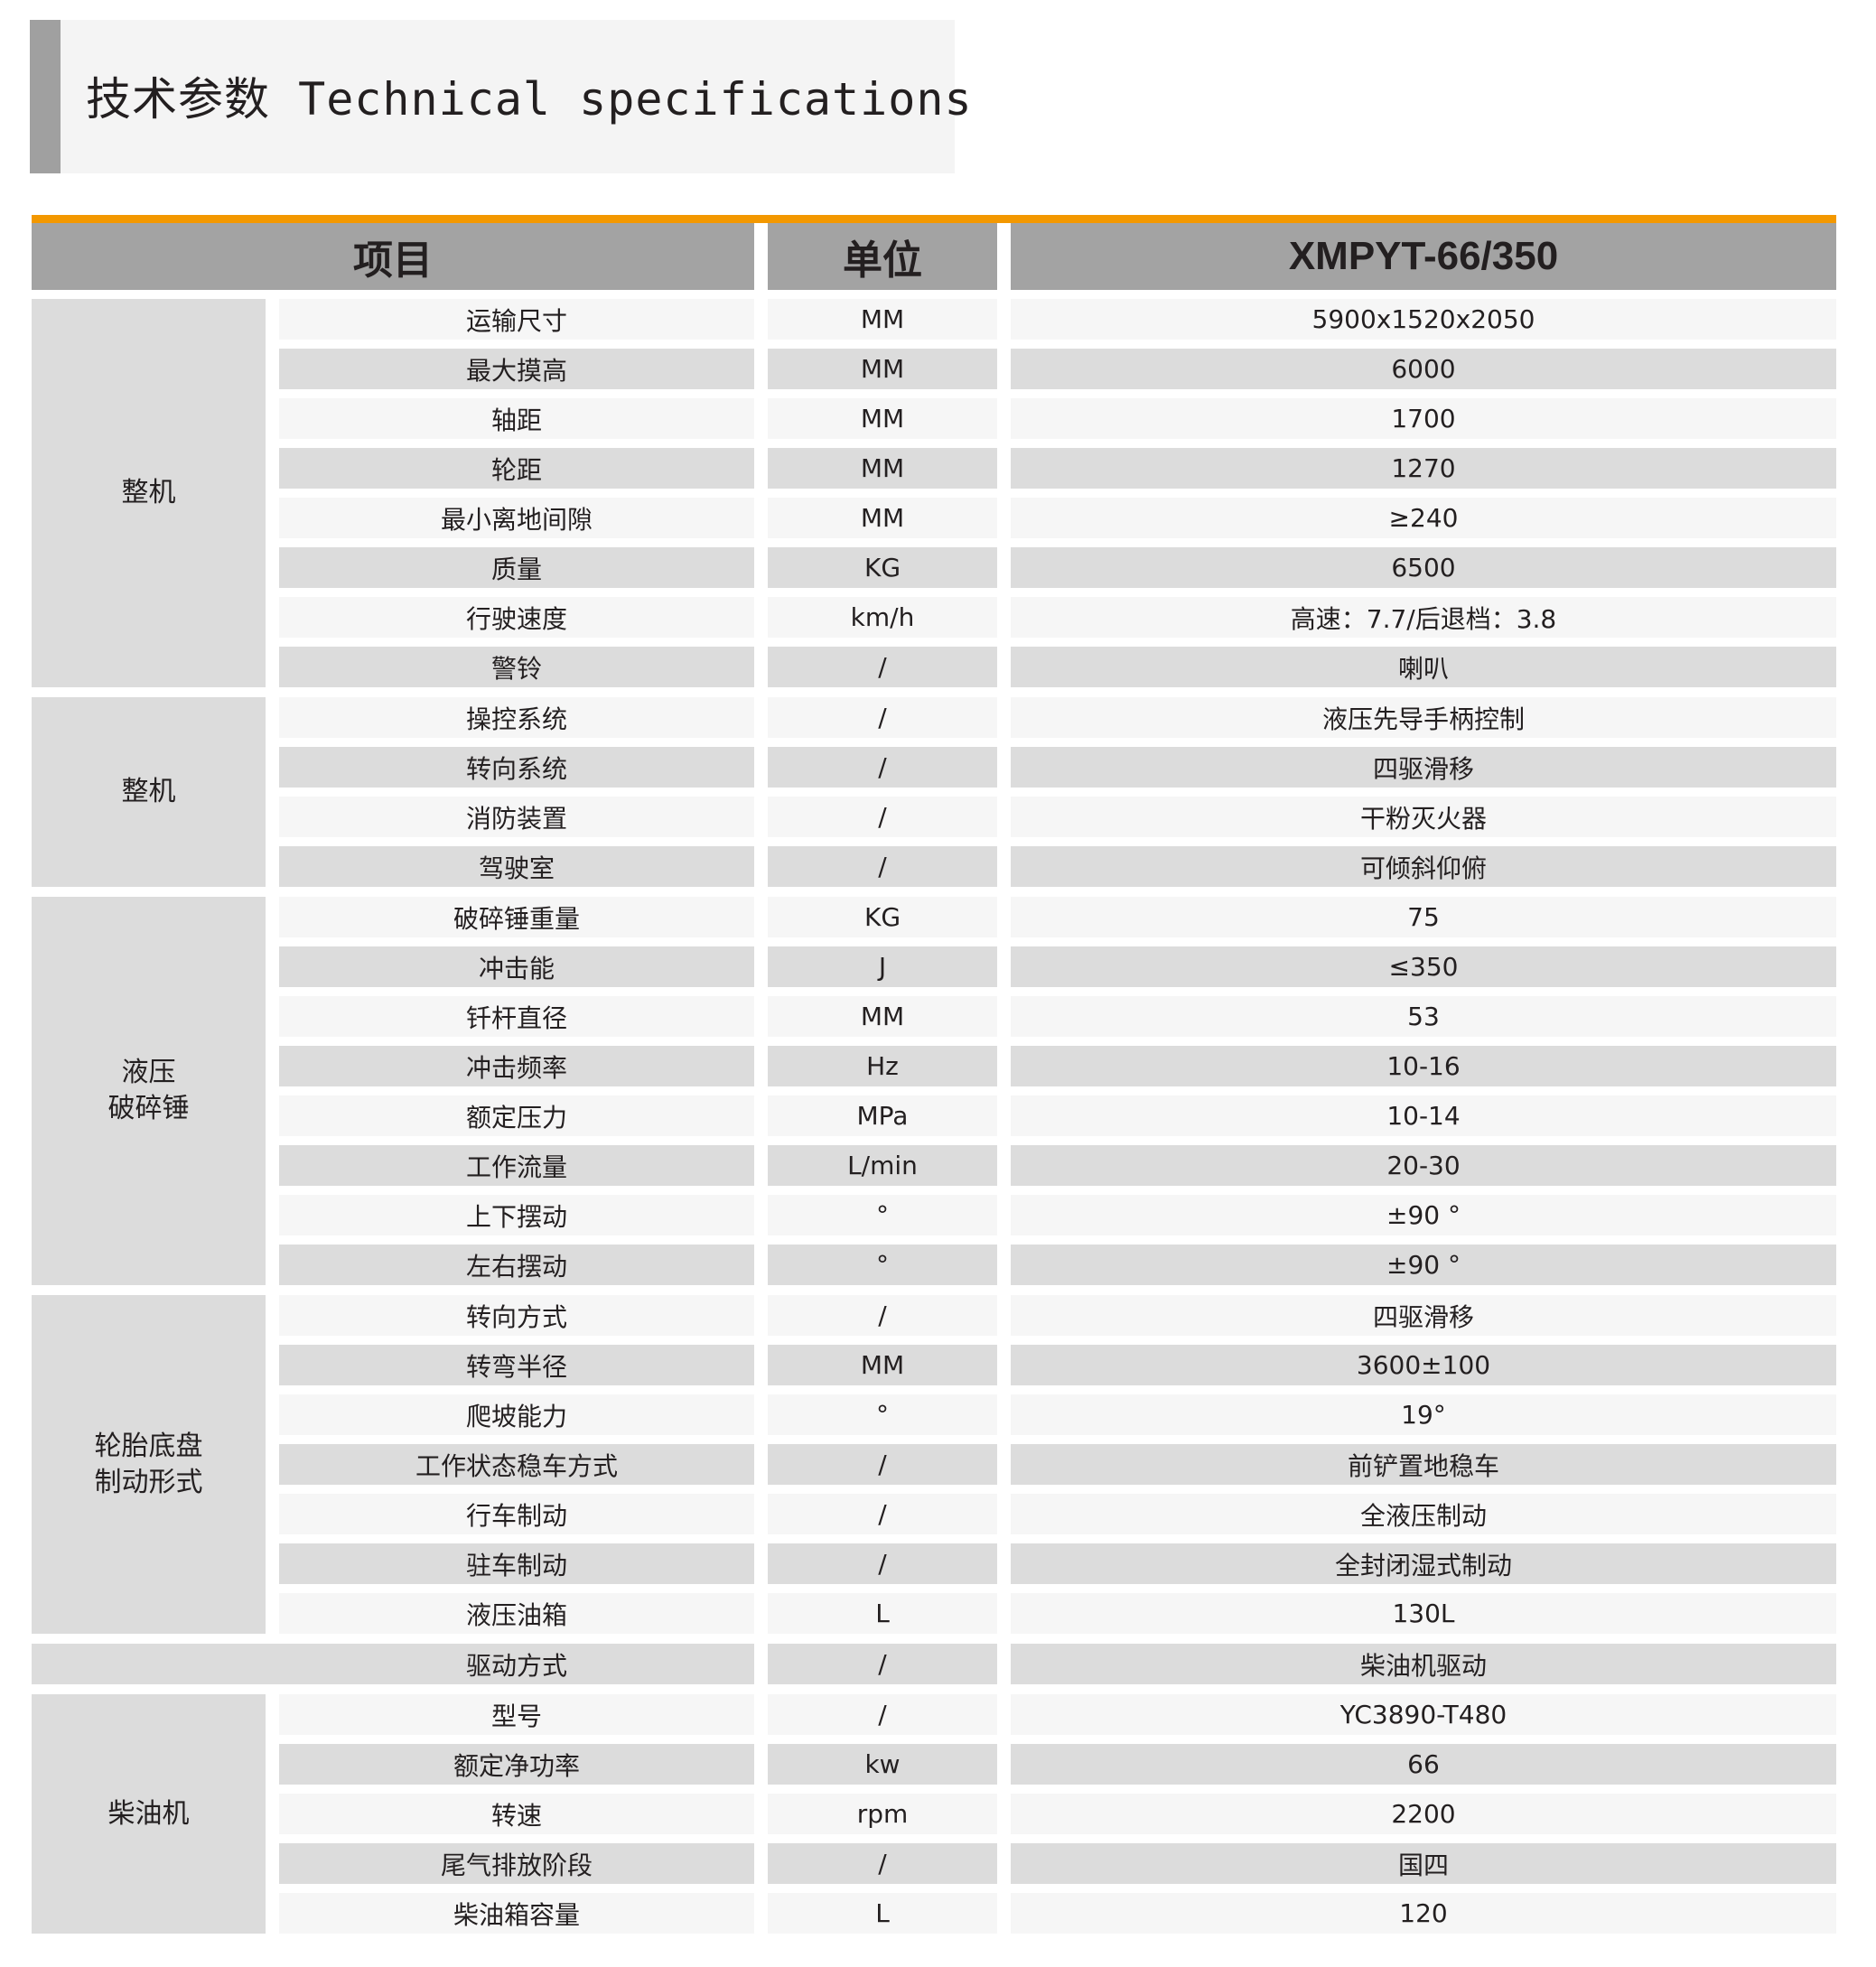 The width and height of the screenshot is (1876, 1967). I want to click on item-cell: 破碎锤重量, so click(516, 917).